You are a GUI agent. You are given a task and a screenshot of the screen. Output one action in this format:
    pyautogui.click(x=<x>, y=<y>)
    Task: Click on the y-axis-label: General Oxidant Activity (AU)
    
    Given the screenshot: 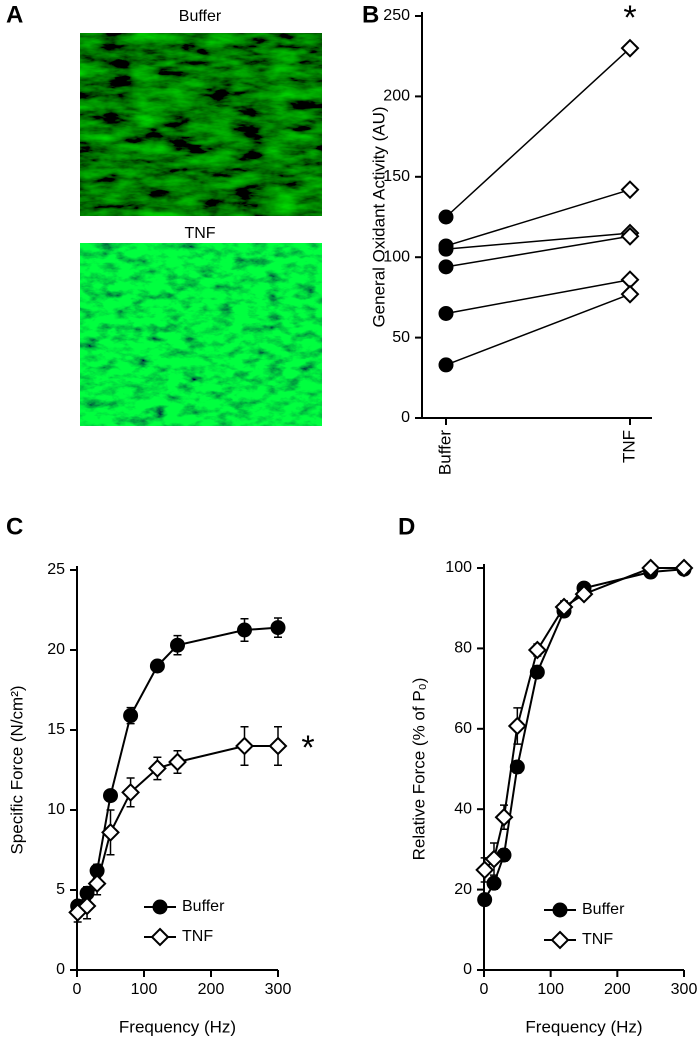 What is the action you would take?
    pyautogui.click(x=378, y=216)
    